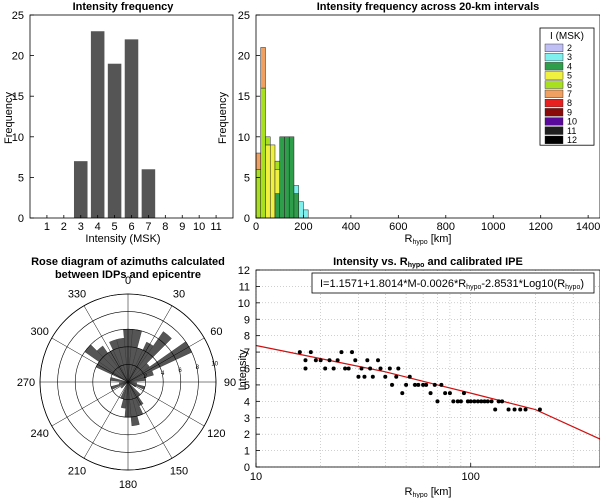 The height and width of the screenshot is (498, 600). What do you see at coordinates (409, 239) in the screenshot?
I see `panel2-xlabel-main: R` at bounding box center [409, 239].